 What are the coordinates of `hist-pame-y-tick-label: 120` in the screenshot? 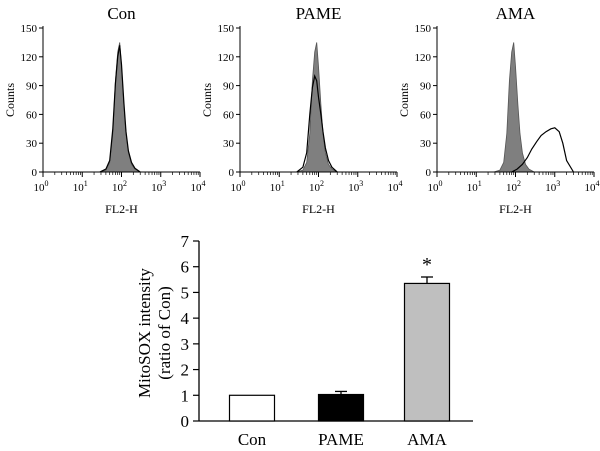 It's located at (226, 58).